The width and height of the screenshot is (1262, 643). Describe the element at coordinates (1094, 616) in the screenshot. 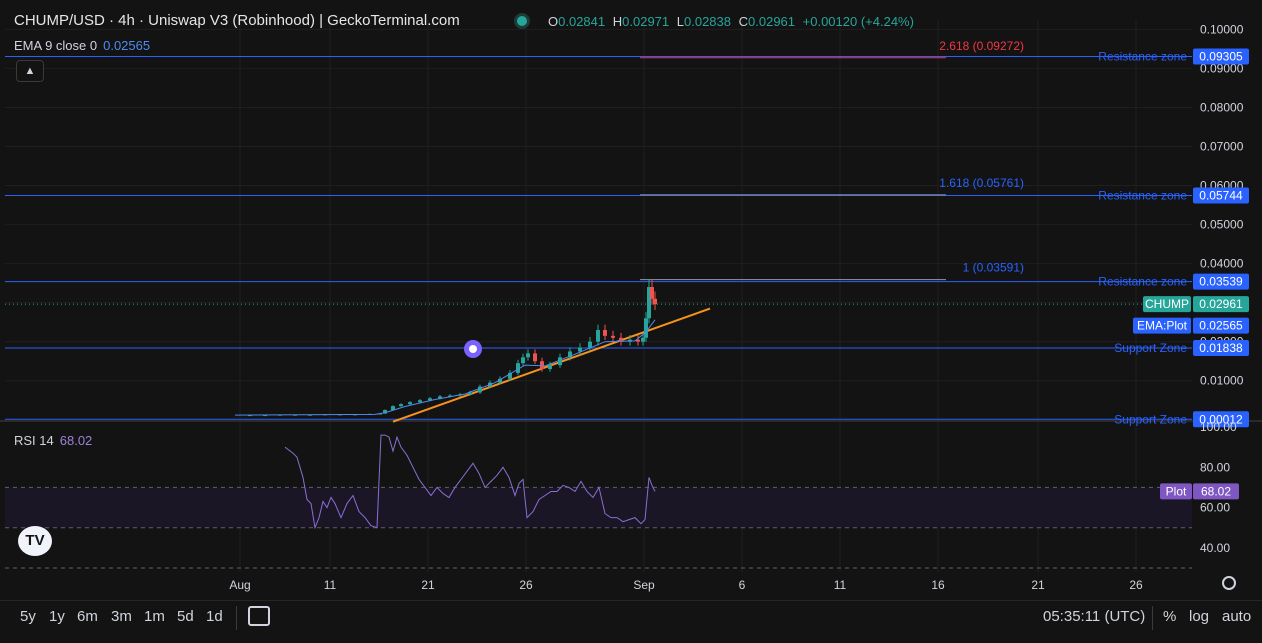

I see `utc-clock: 05:35:11 (UTC)` at that location.